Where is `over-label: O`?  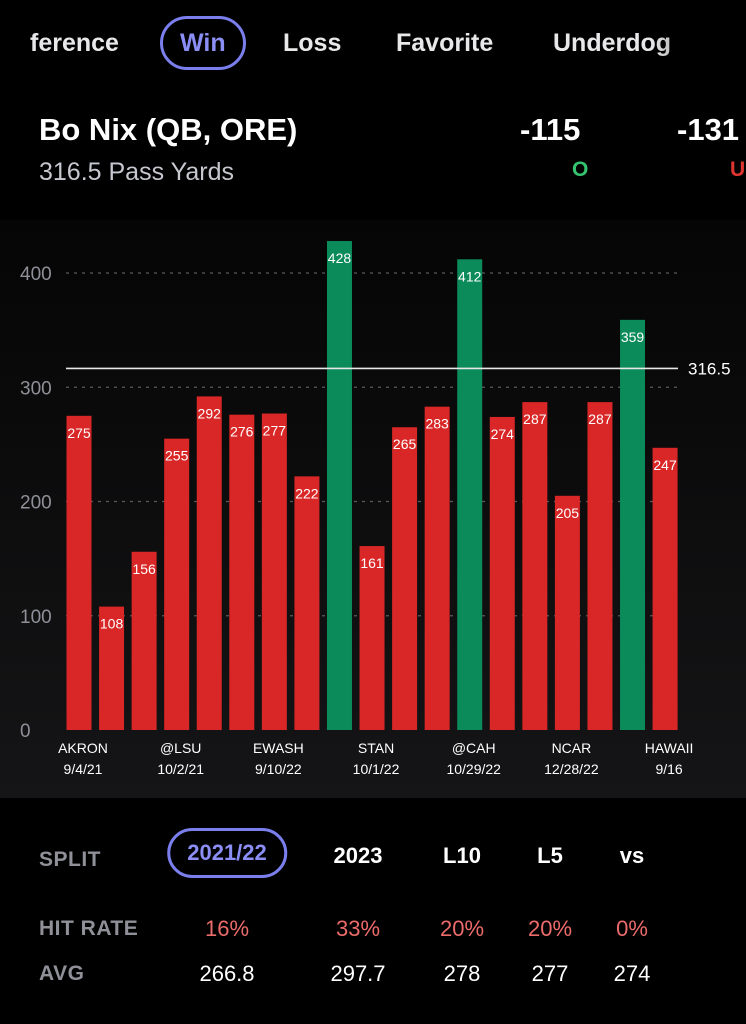
over-label: O is located at coordinates (580, 169).